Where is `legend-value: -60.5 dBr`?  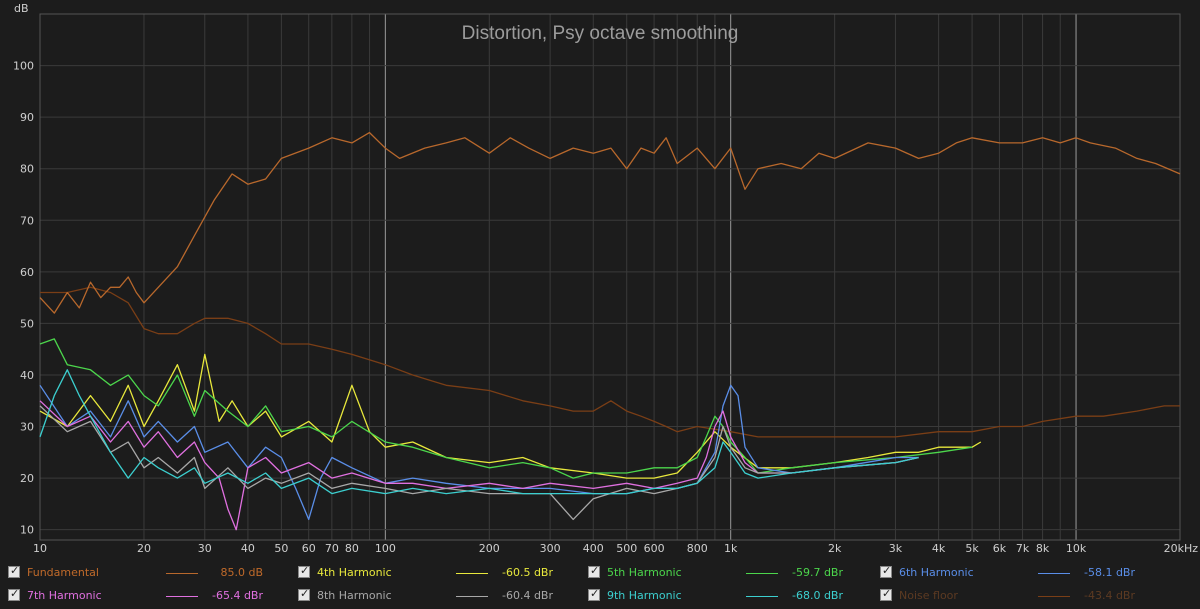
legend-value: -60.5 dBr is located at coordinates (527, 572).